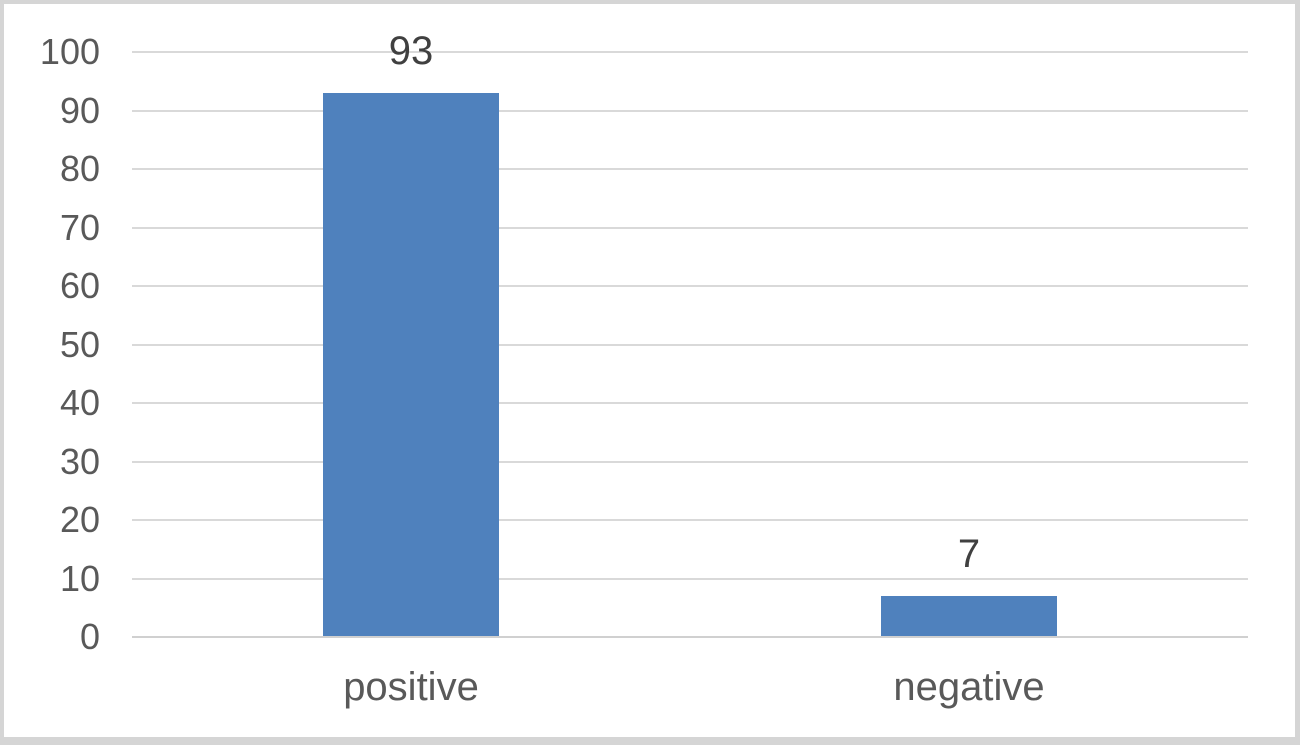 The image size is (1300, 745). I want to click on category-label-positive: positive, so click(411, 687).